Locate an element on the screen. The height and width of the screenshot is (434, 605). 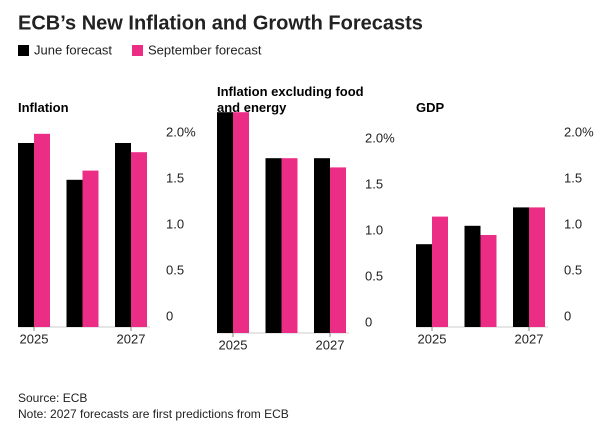
chart-title: ECB’s New Inflation and Growth Forecasts is located at coordinates (220, 23).